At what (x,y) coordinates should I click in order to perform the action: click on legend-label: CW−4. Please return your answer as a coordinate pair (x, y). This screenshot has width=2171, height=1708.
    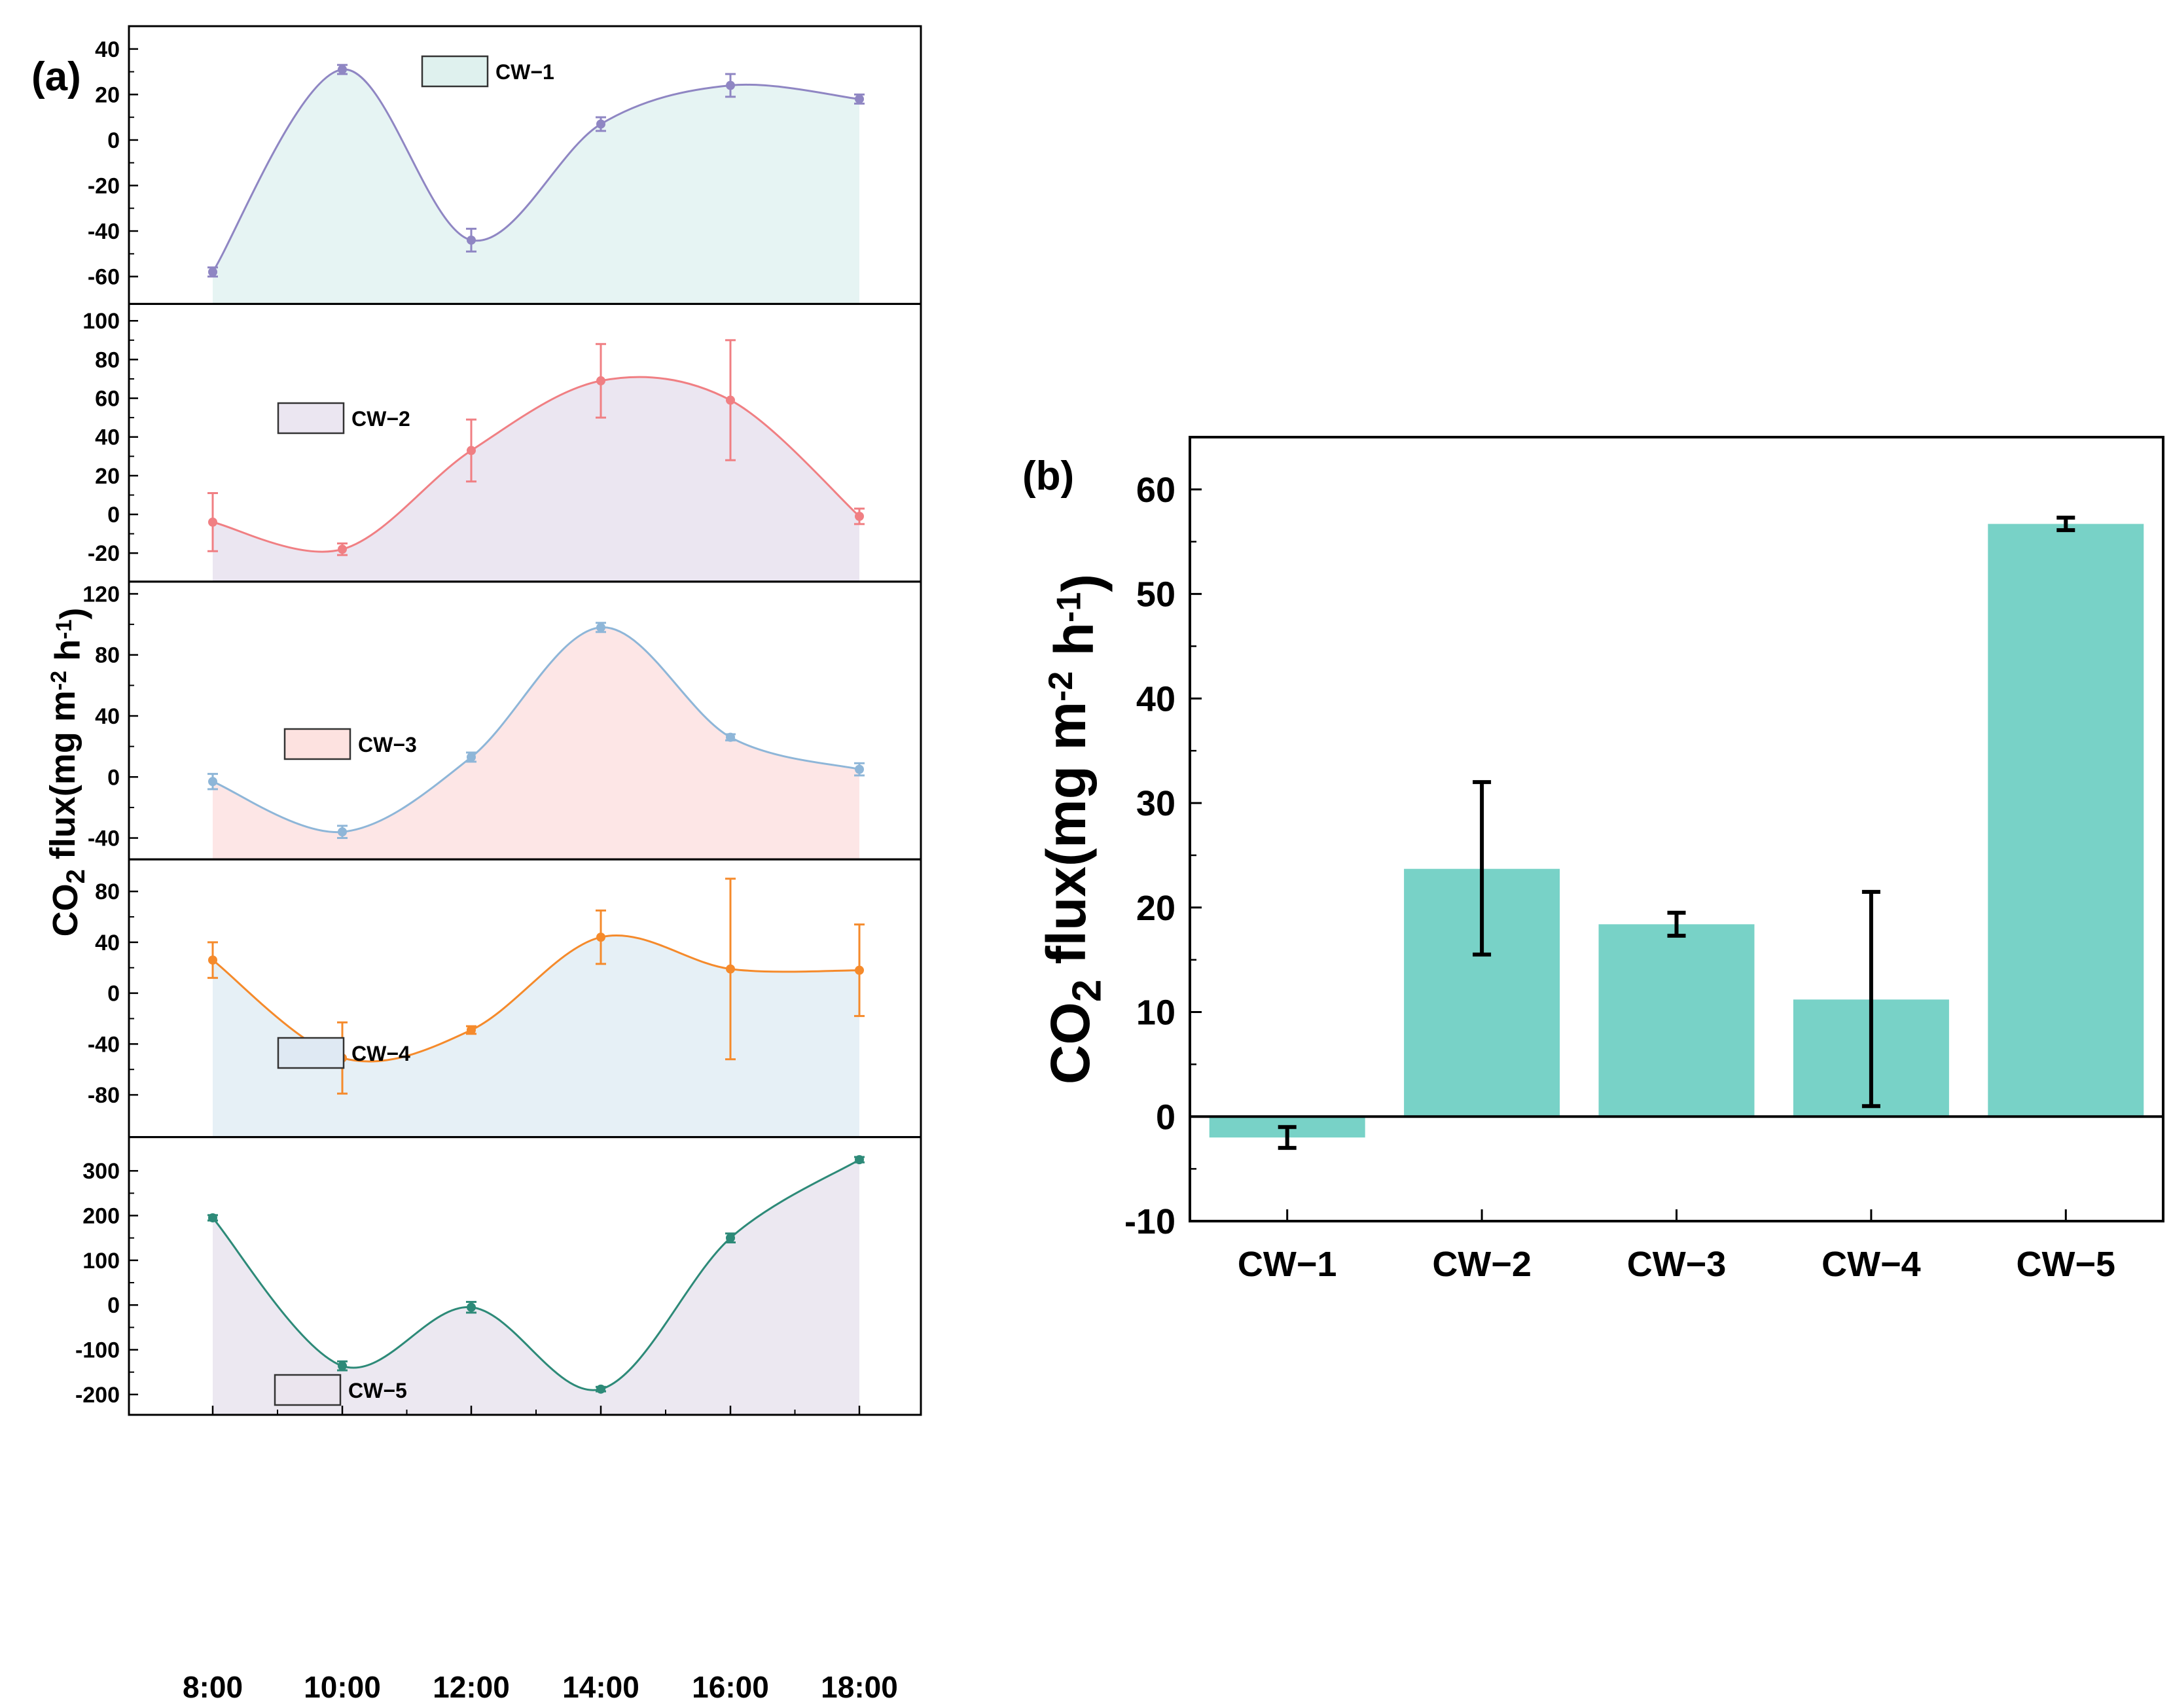
    Looking at the image, I should click on (380, 1054).